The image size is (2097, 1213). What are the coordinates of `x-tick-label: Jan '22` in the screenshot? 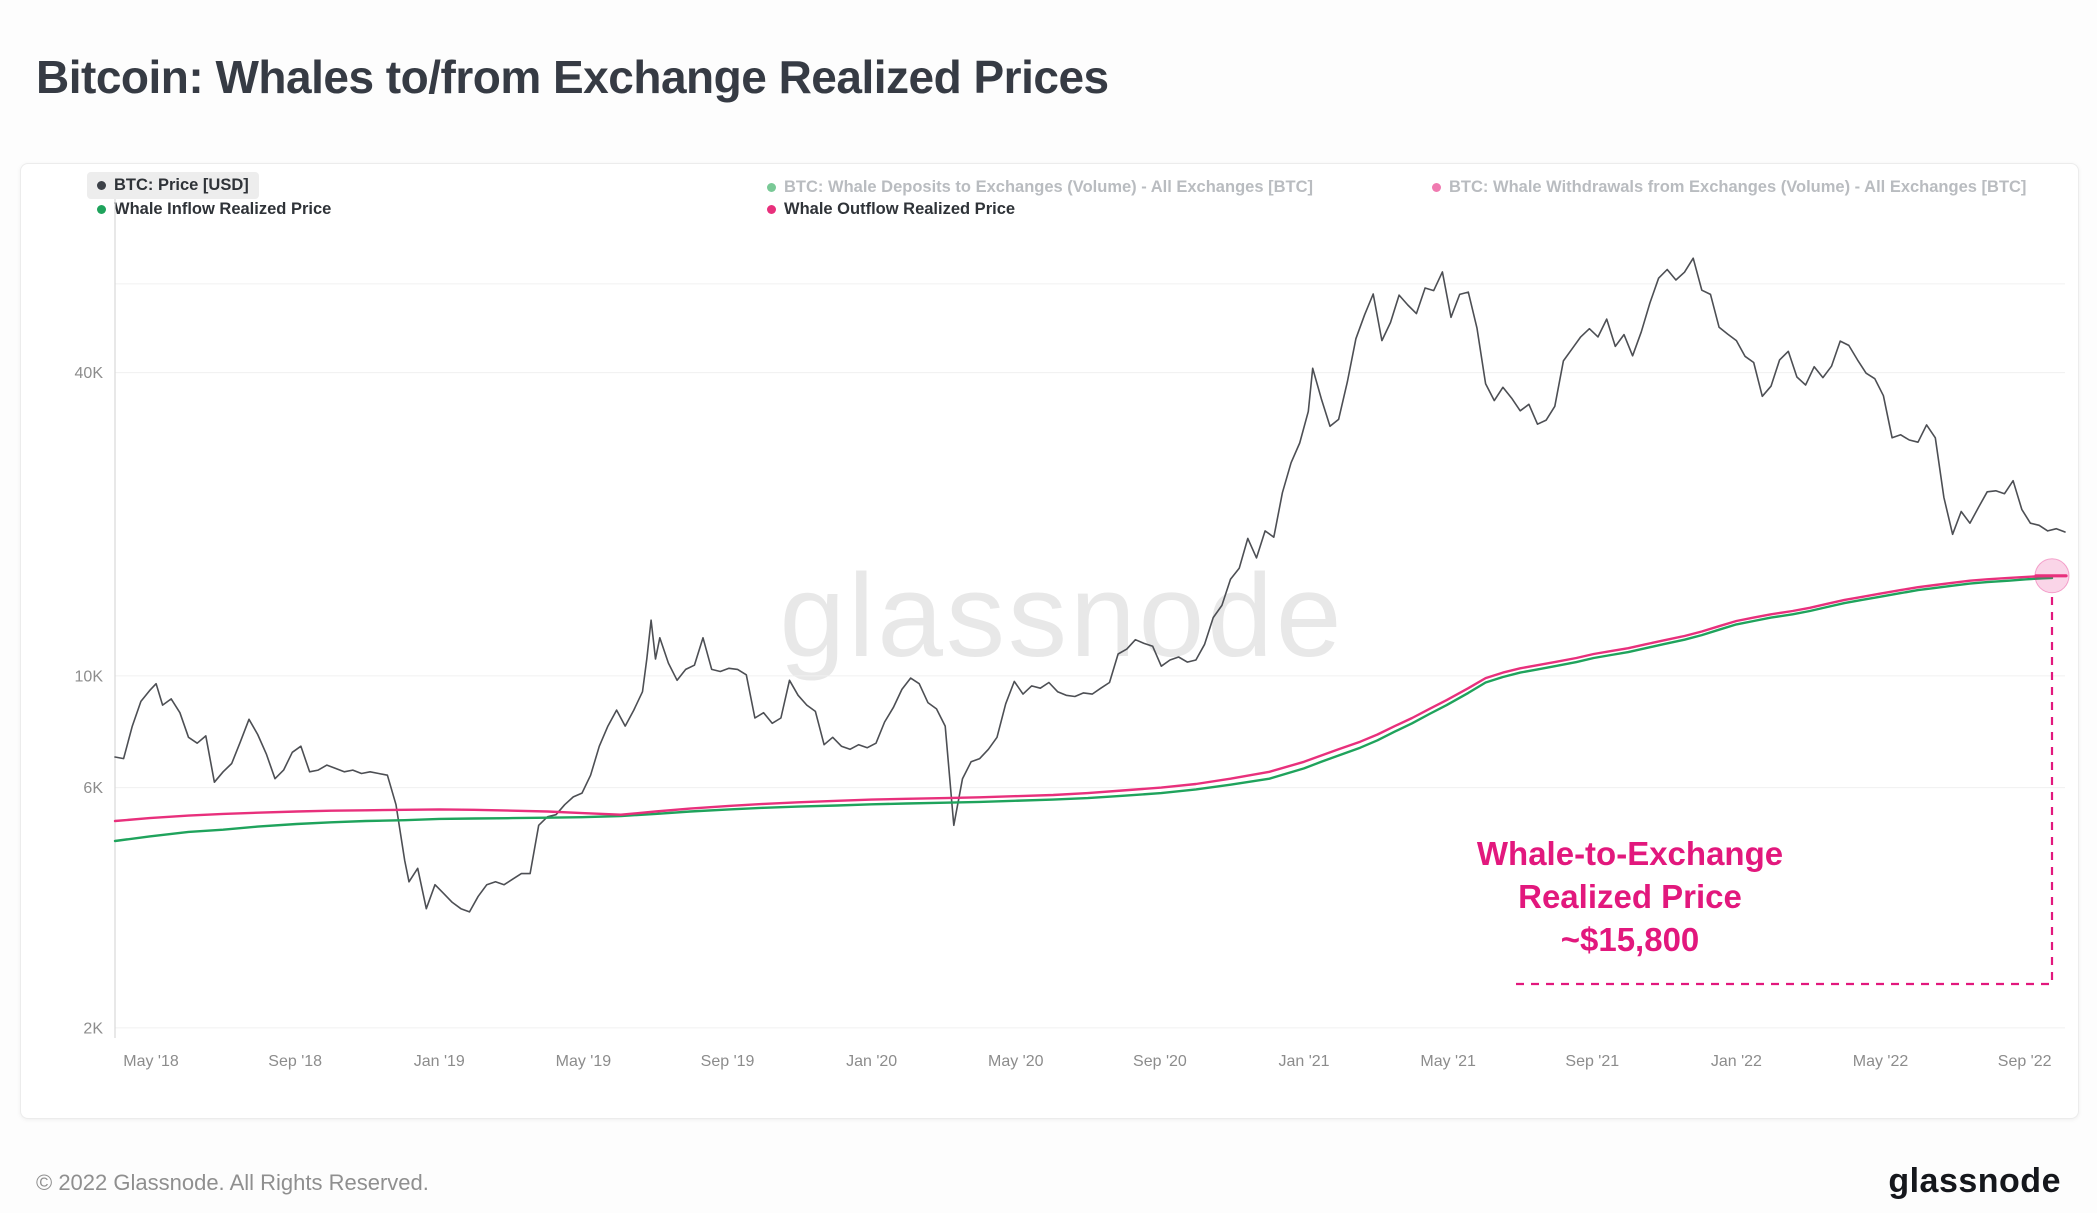 It's located at (1736, 1061).